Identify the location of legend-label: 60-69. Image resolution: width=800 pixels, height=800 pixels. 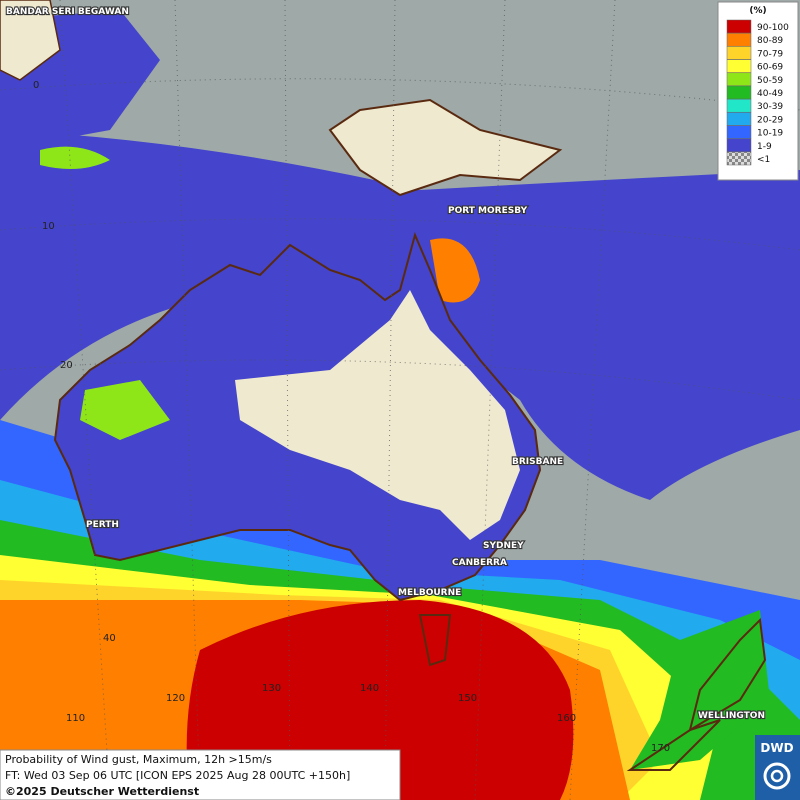
(770, 68).